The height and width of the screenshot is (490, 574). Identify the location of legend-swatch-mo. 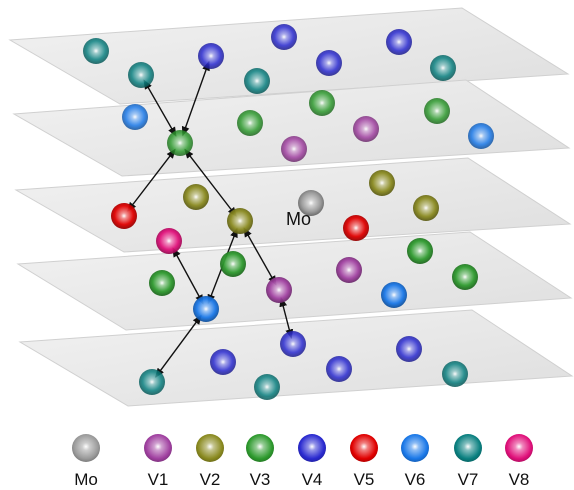
(86, 448).